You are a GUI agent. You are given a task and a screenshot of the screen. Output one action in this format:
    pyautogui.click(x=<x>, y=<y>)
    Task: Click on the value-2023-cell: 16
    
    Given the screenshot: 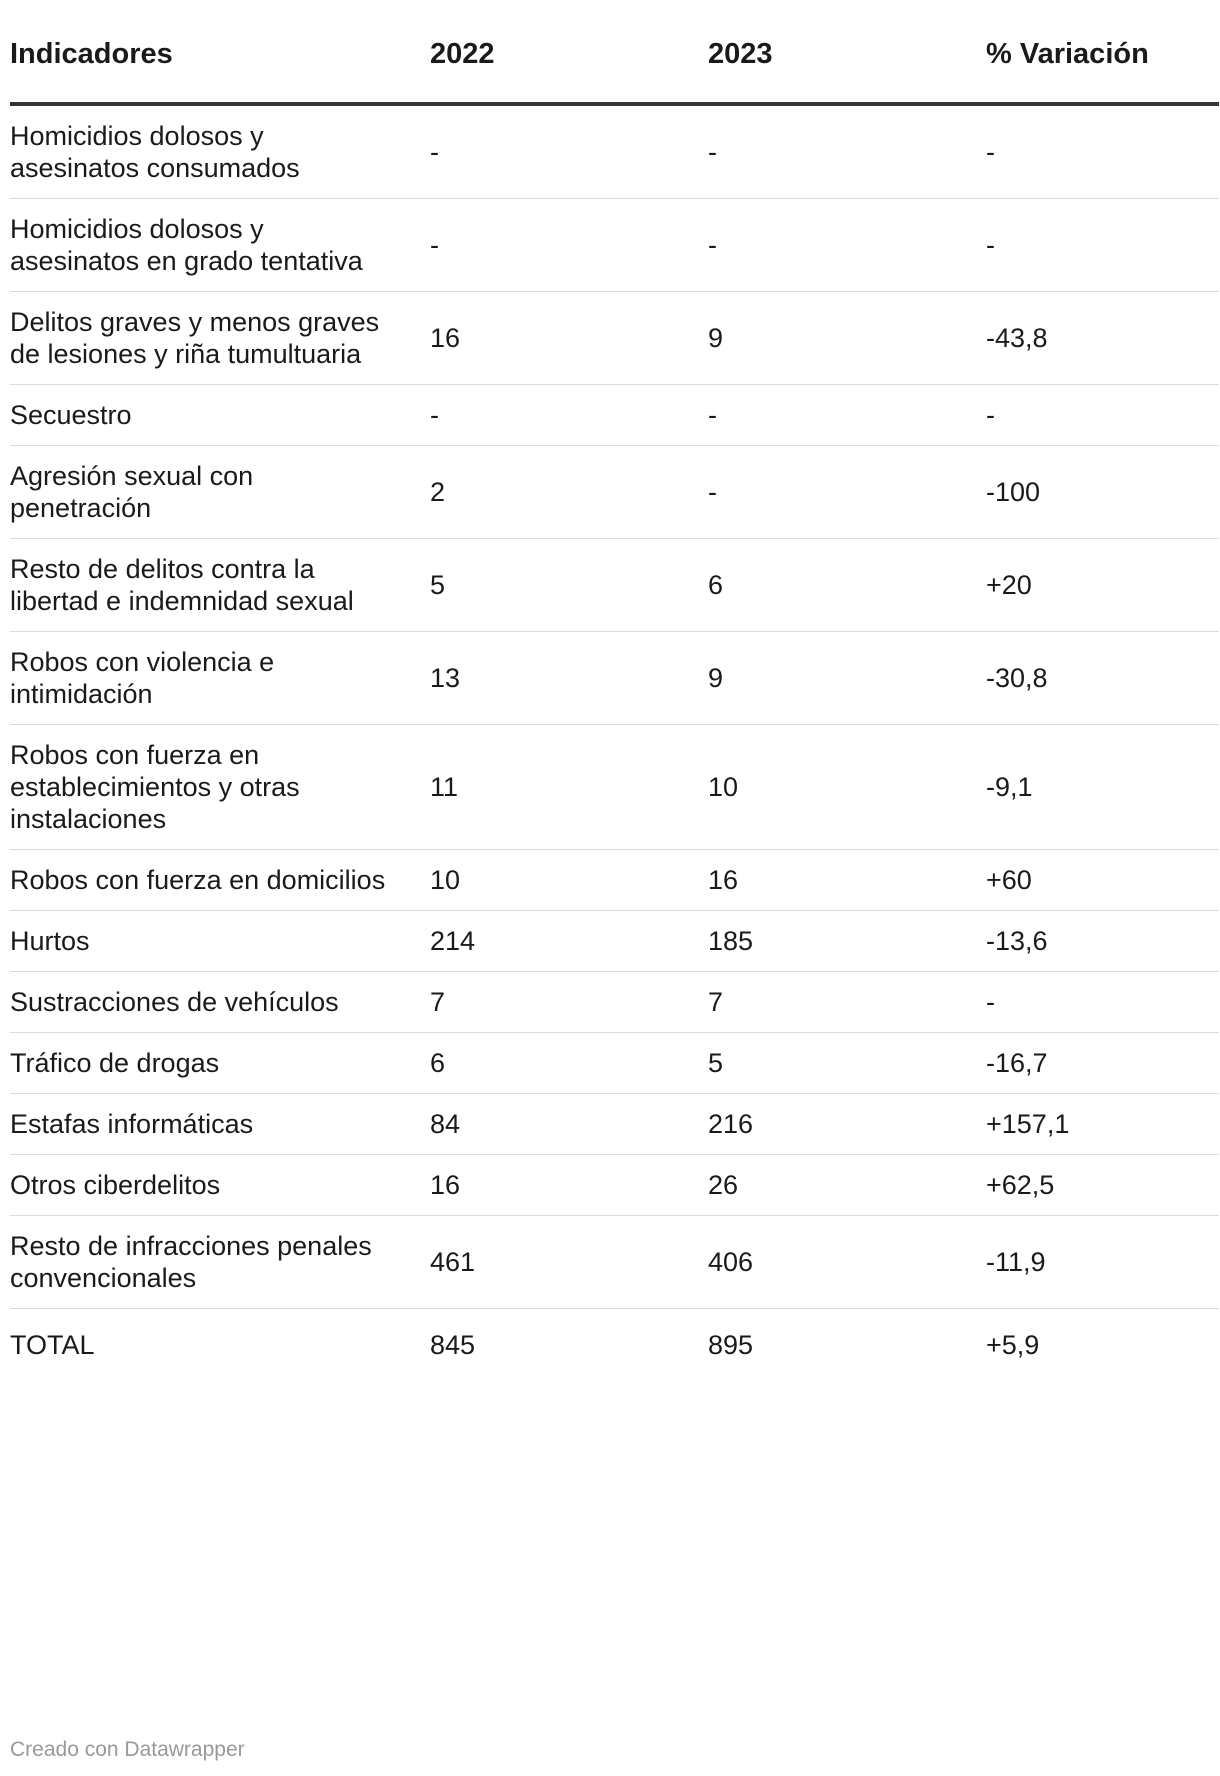 What is the action you would take?
    pyautogui.click(x=847, y=880)
    